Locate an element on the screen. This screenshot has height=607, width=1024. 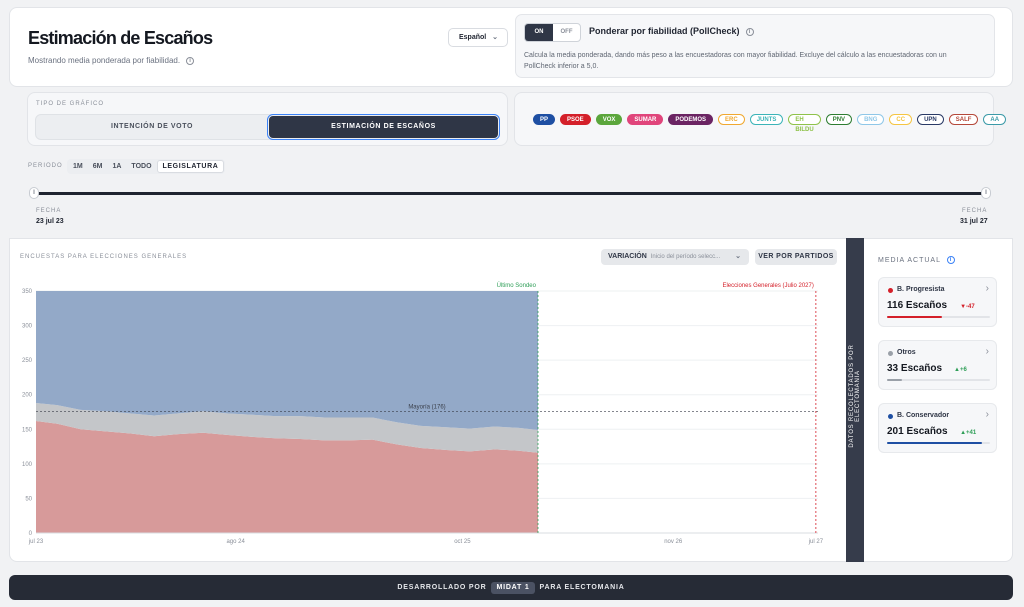
bloc-delta: ▼-47 is located at coordinates (967, 307).